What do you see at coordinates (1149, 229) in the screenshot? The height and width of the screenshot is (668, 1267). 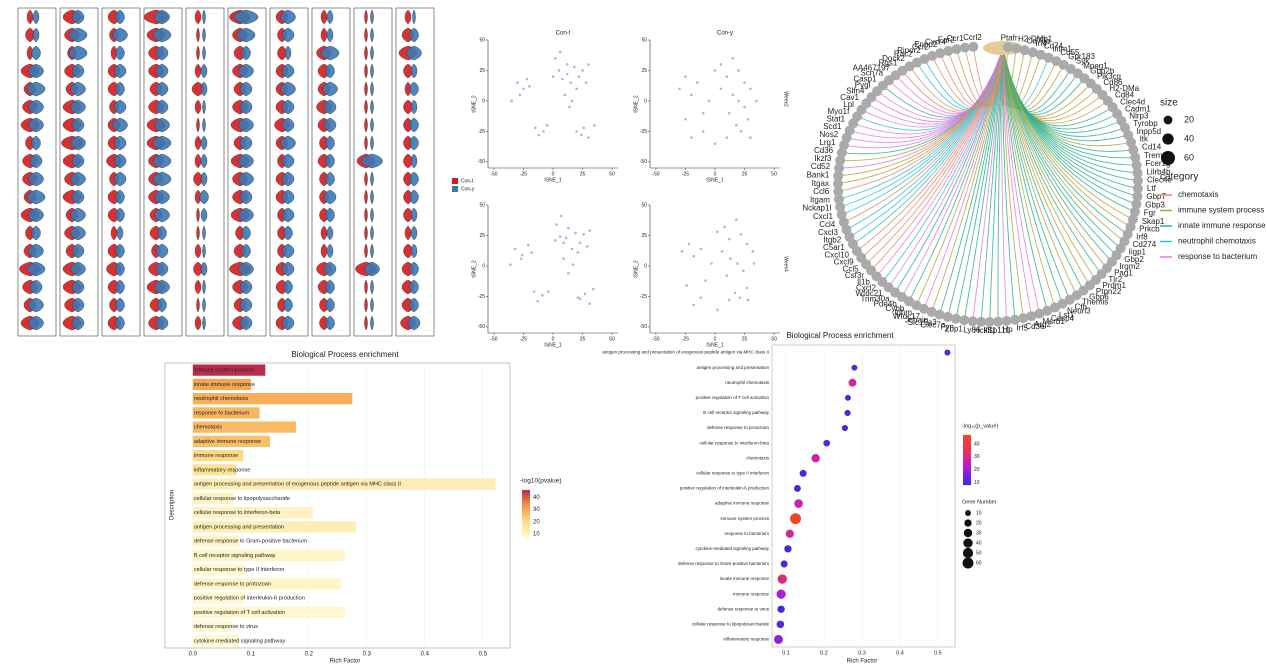 I see `node-label: Prkcb` at bounding box center [1149, 229].